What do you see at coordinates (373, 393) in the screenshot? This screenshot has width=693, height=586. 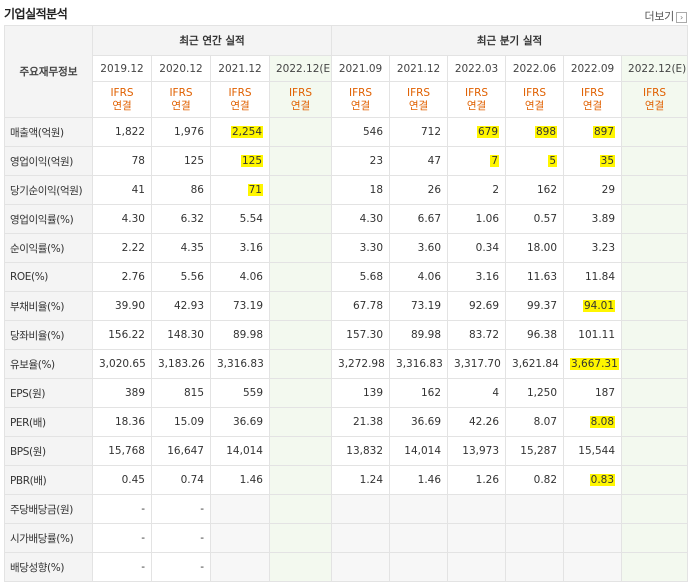 I see `cell-value: 139` at bounding box center [373, 393].